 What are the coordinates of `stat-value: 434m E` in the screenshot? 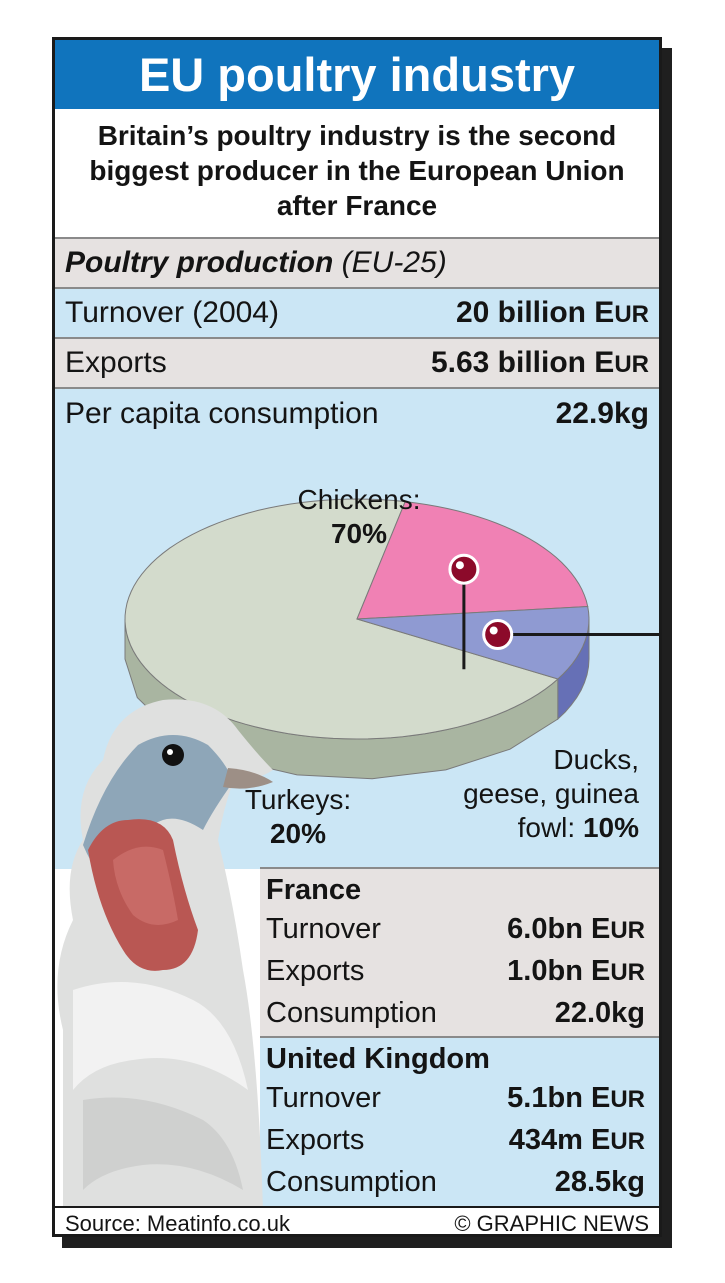 It's located at (559, 1140).